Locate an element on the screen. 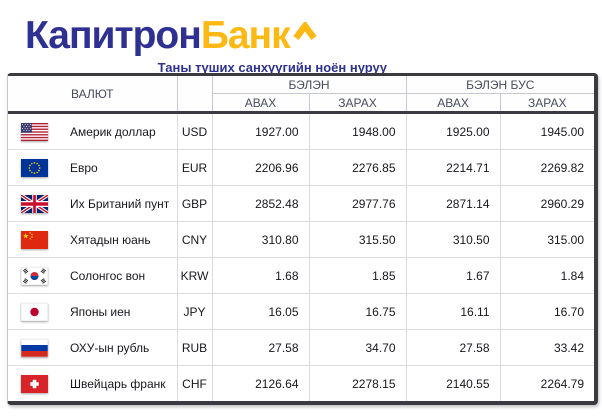 The height and width of the screenshot is (418, 602). currency-cell: Их Британий пунт is located at coordinates (93, 203).